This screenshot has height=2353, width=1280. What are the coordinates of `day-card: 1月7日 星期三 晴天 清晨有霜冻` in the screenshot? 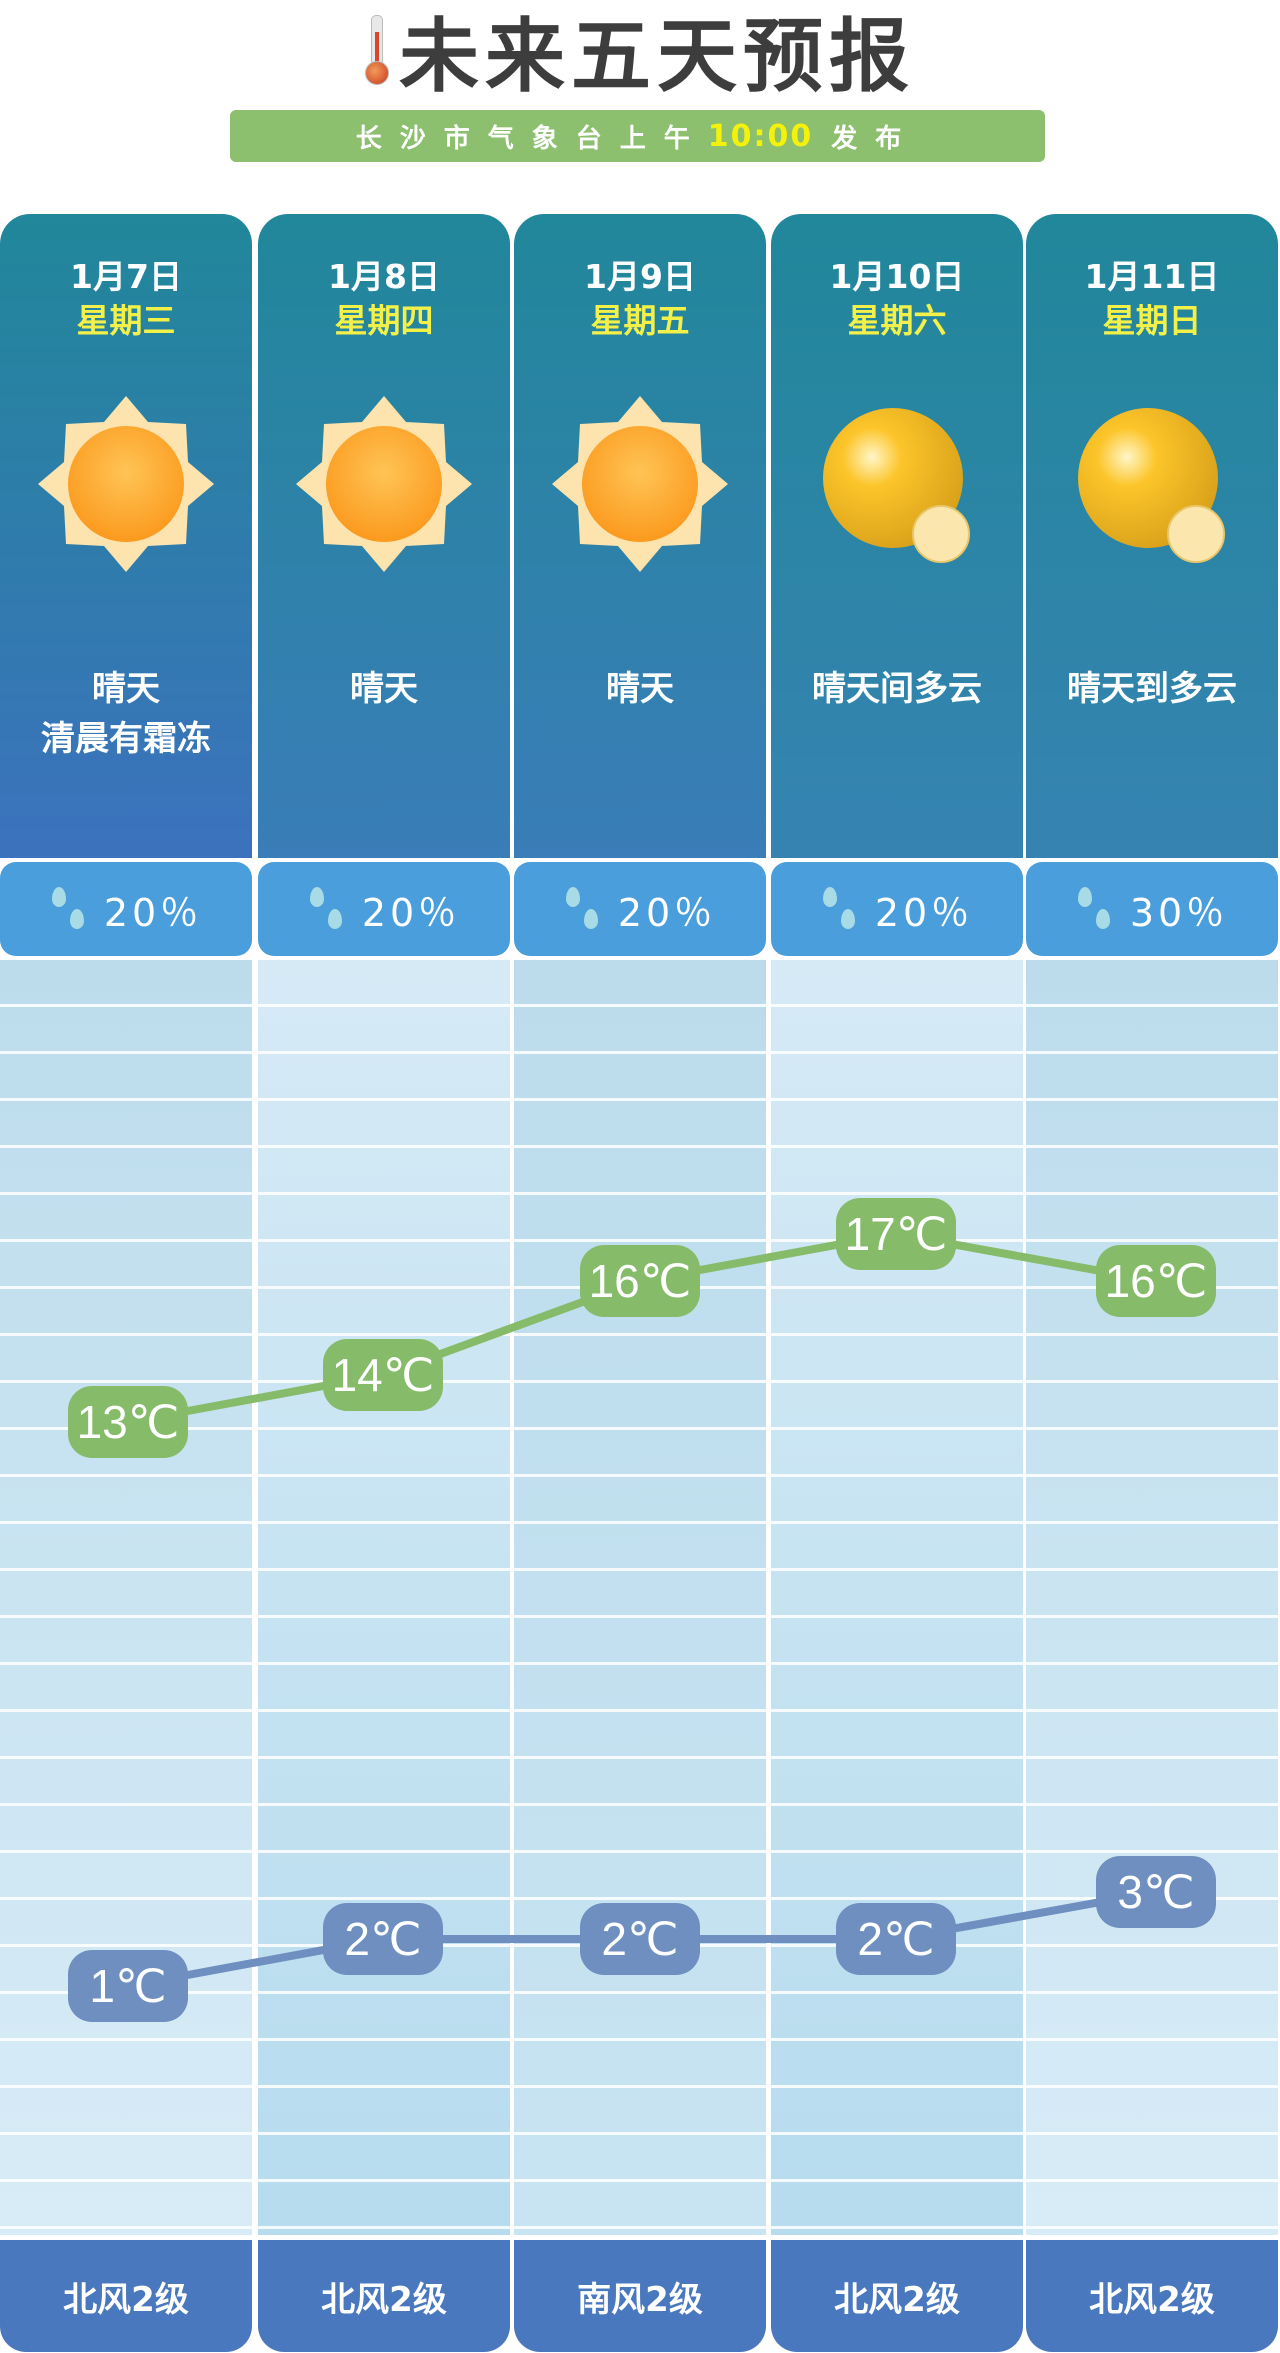 It's located at (126, 536).